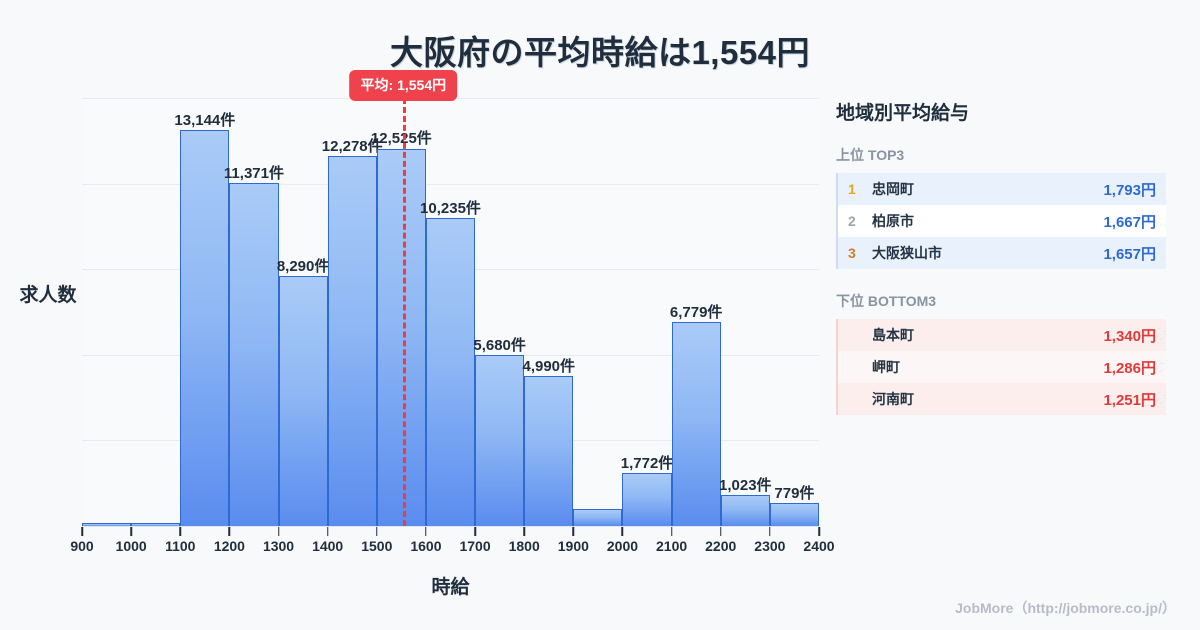 Image resolution: width=1200 pixels, height=630 pixels. What do you see at coordinates (893, 221) in the screenshot?
I see `rank-region-name: 柏原市` at bounding box center [893, 221].